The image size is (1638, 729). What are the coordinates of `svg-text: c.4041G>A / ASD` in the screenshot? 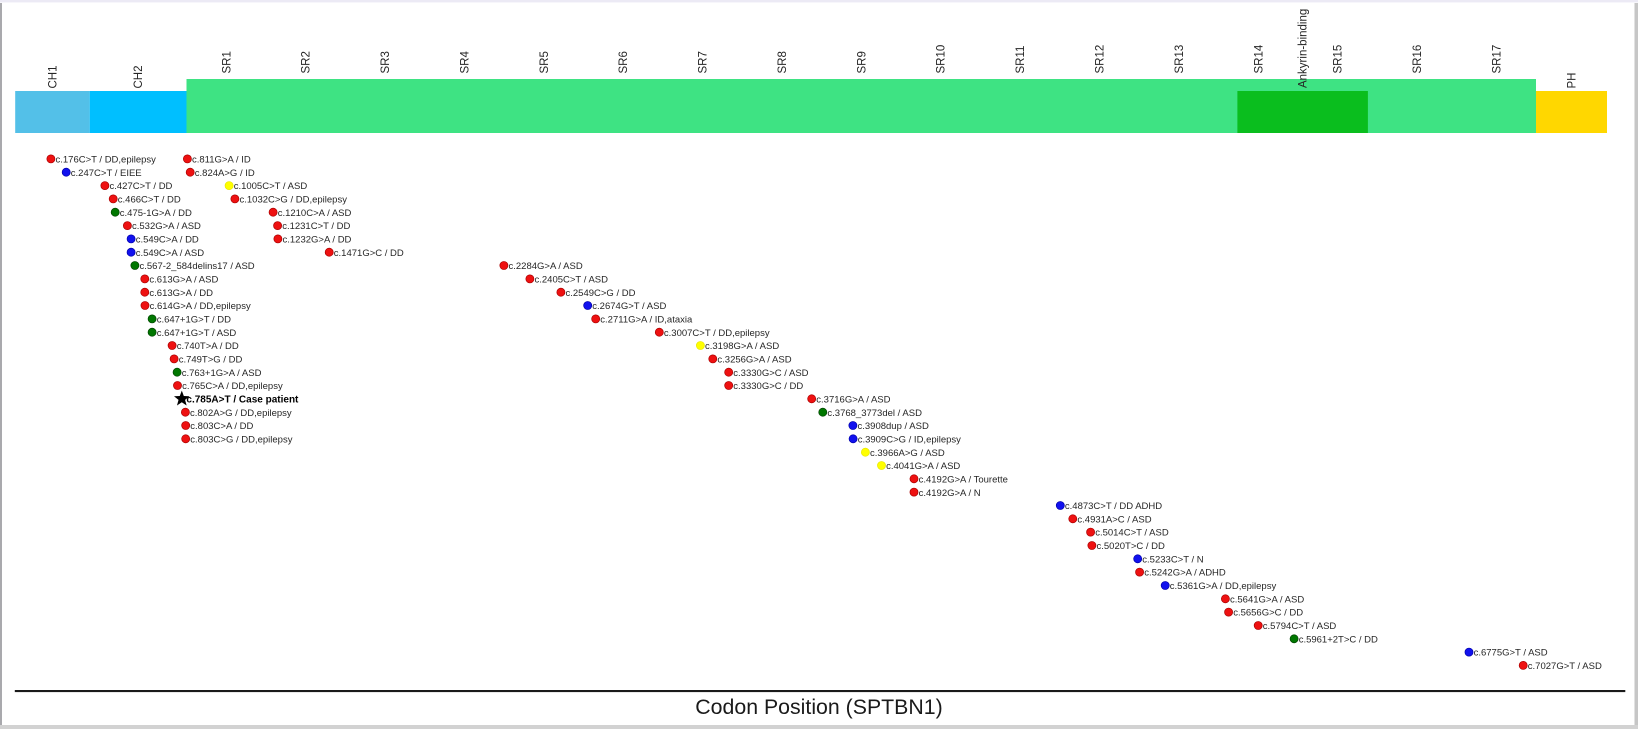 It's located at (923, 466).